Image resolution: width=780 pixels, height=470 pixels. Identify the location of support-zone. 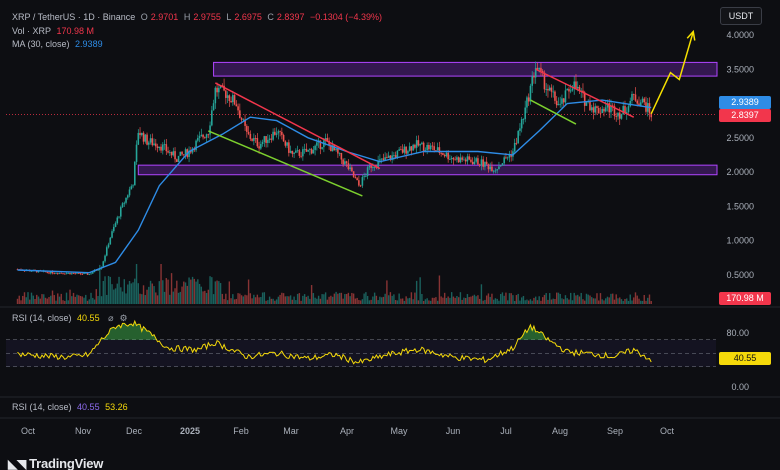
(427, 170).